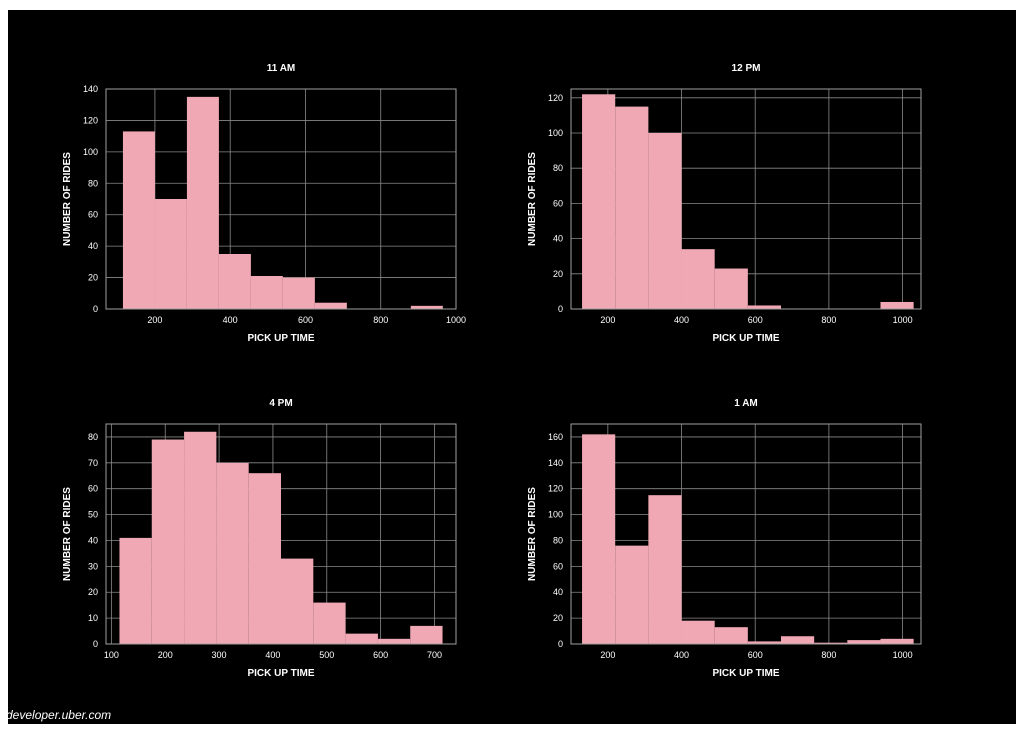  I want to click on y-tick-label: 50, so click(93, 515).